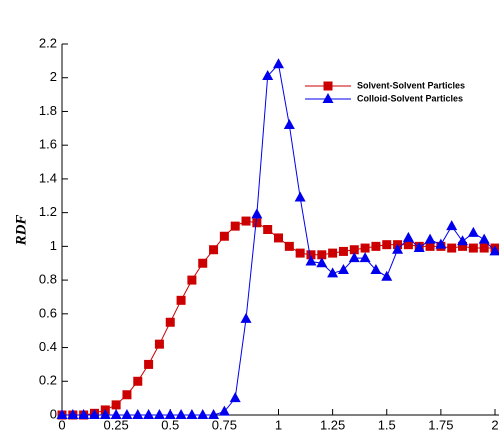  Describe the element at coordinates (332, 424) in the screenshot. I see `x-tick-label: 1.25` at that location.